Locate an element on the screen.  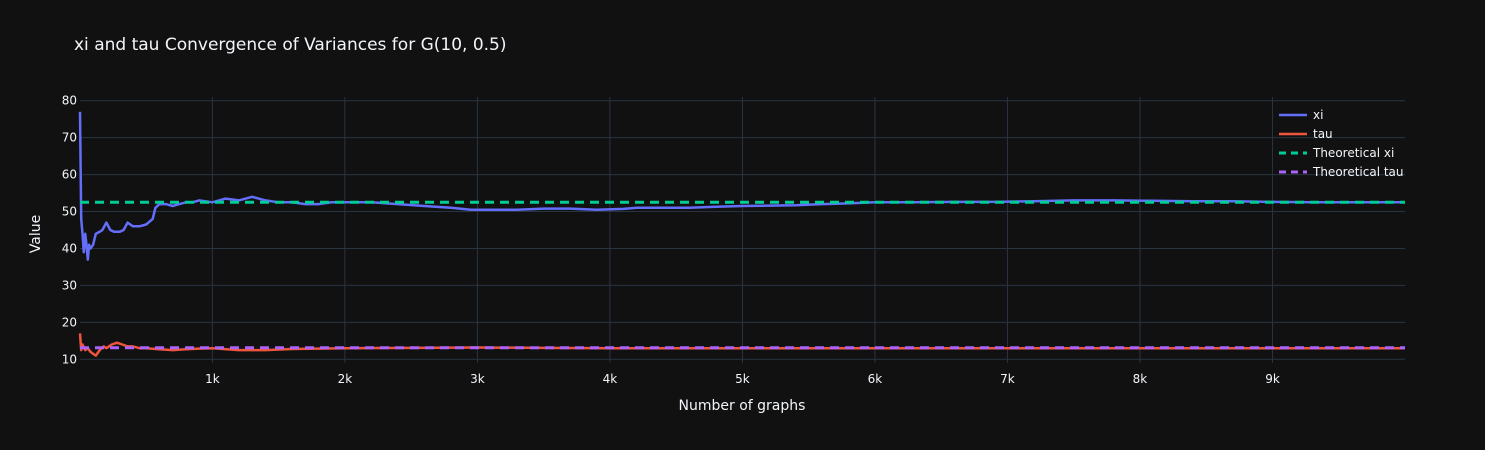
x-tick-label: 3k is located at coordinates (477, 379).